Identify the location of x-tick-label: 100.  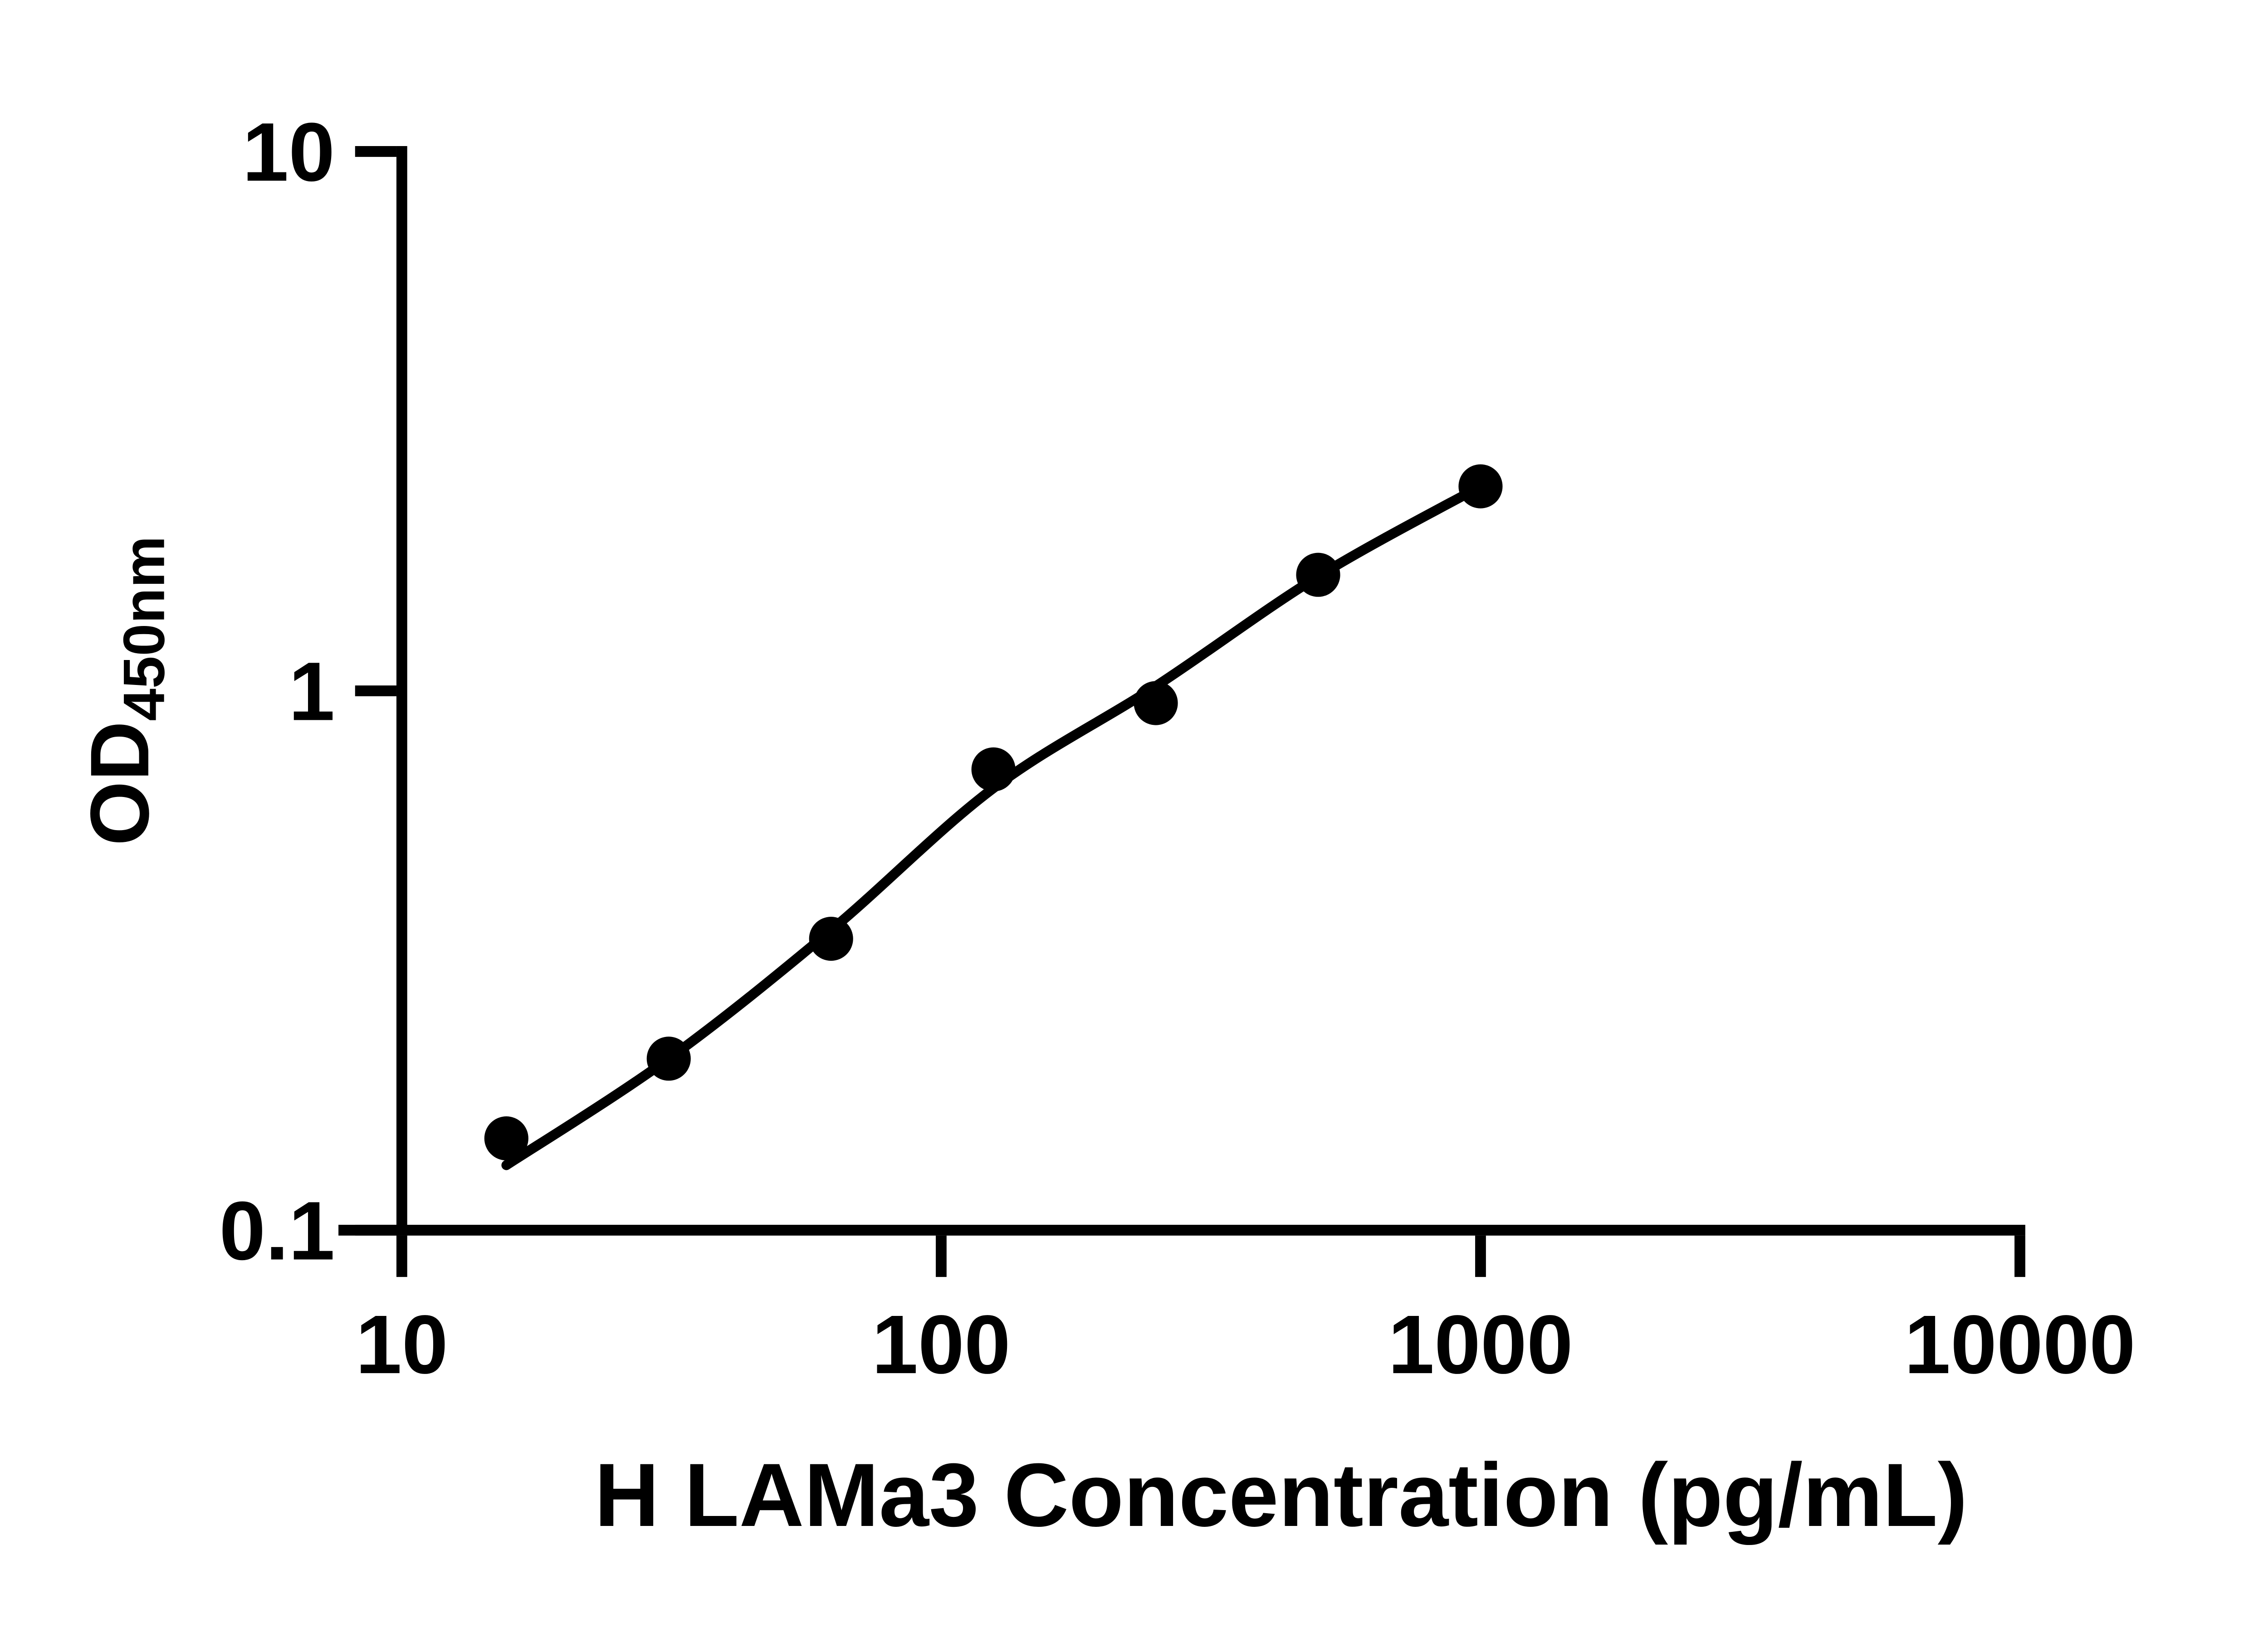
(942, 1344).